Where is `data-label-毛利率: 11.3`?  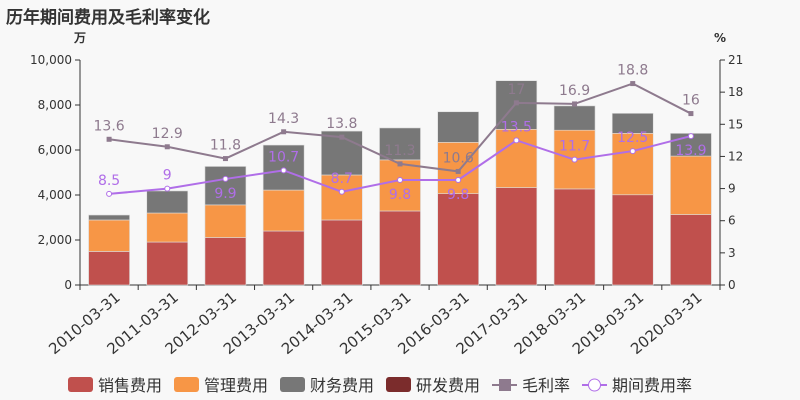 data-label-毛利率: 11.3 is located at coordinates (399, 151).